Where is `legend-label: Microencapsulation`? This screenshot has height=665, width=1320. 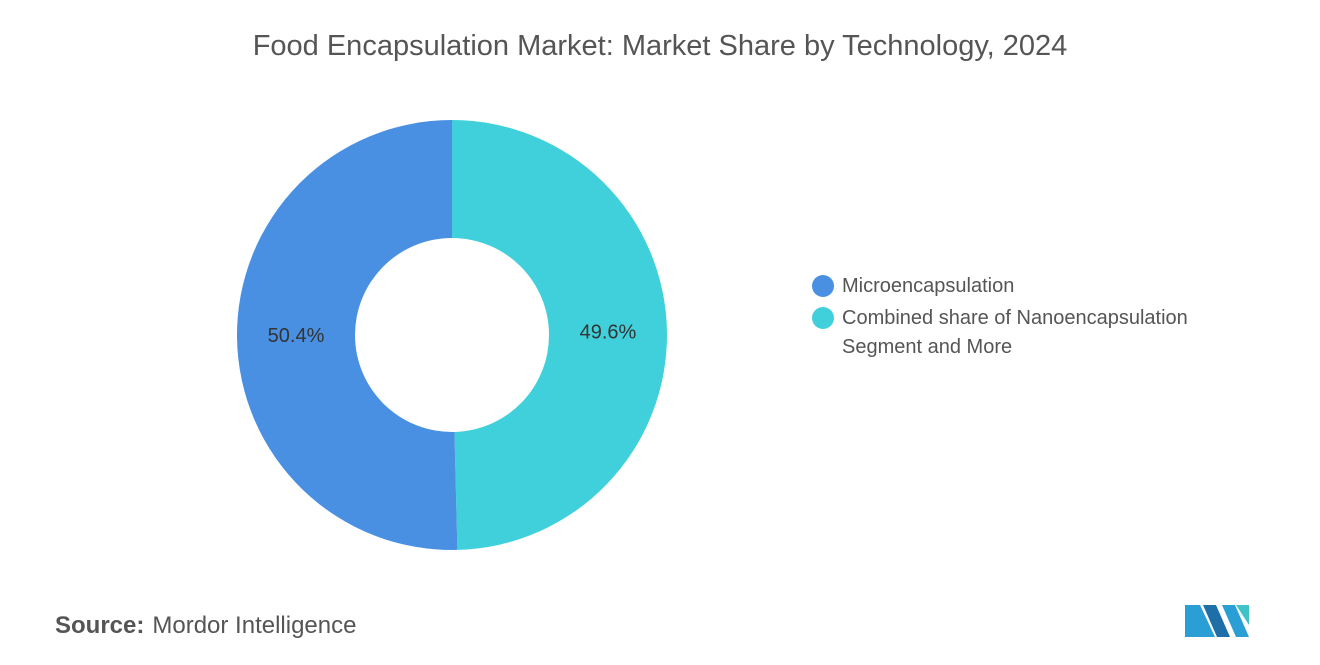 legend-label: Microencapsulation is located at coordinates (928, 286).